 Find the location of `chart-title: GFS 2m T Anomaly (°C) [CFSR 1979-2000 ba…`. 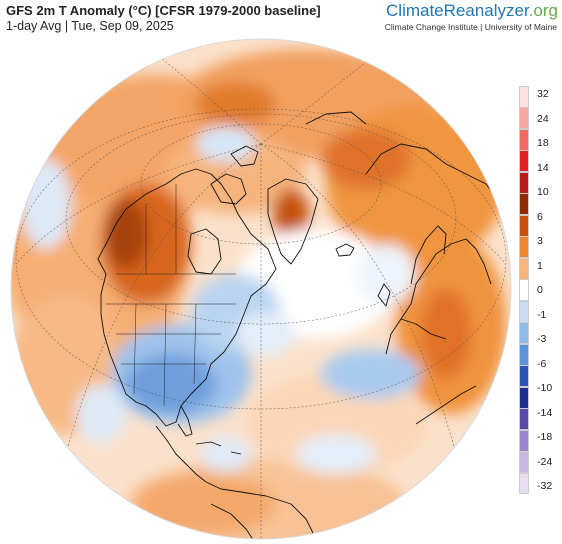

chart-title: GFS 2m T Anomaly (°C) [CFSR 1979-2000 ba… is located at coordinates (163, 10).